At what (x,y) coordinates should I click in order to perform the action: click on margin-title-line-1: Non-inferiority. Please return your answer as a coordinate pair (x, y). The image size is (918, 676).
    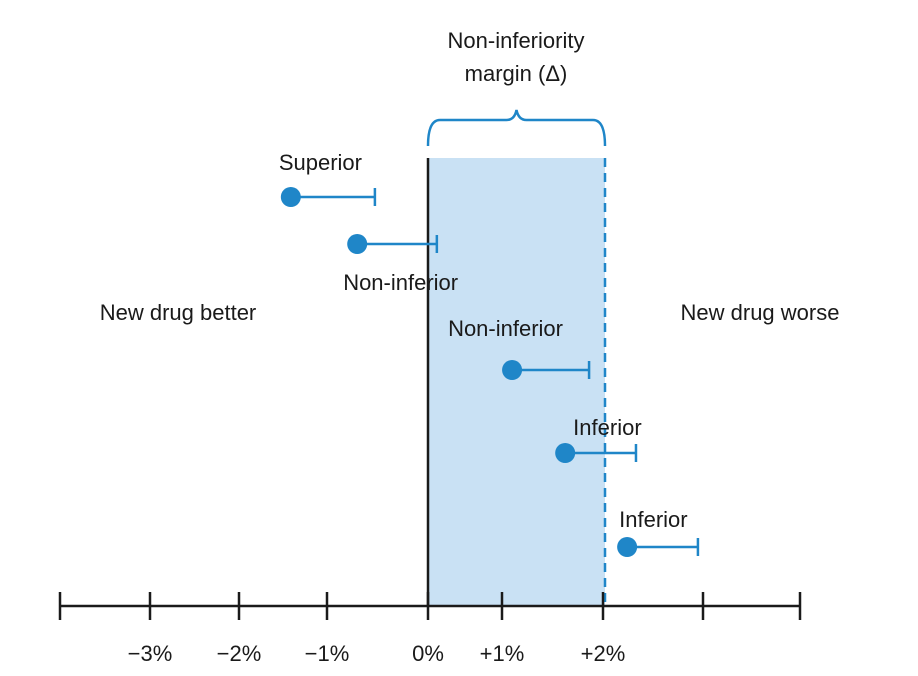
    Looking at the image, I should click on (516, 40).